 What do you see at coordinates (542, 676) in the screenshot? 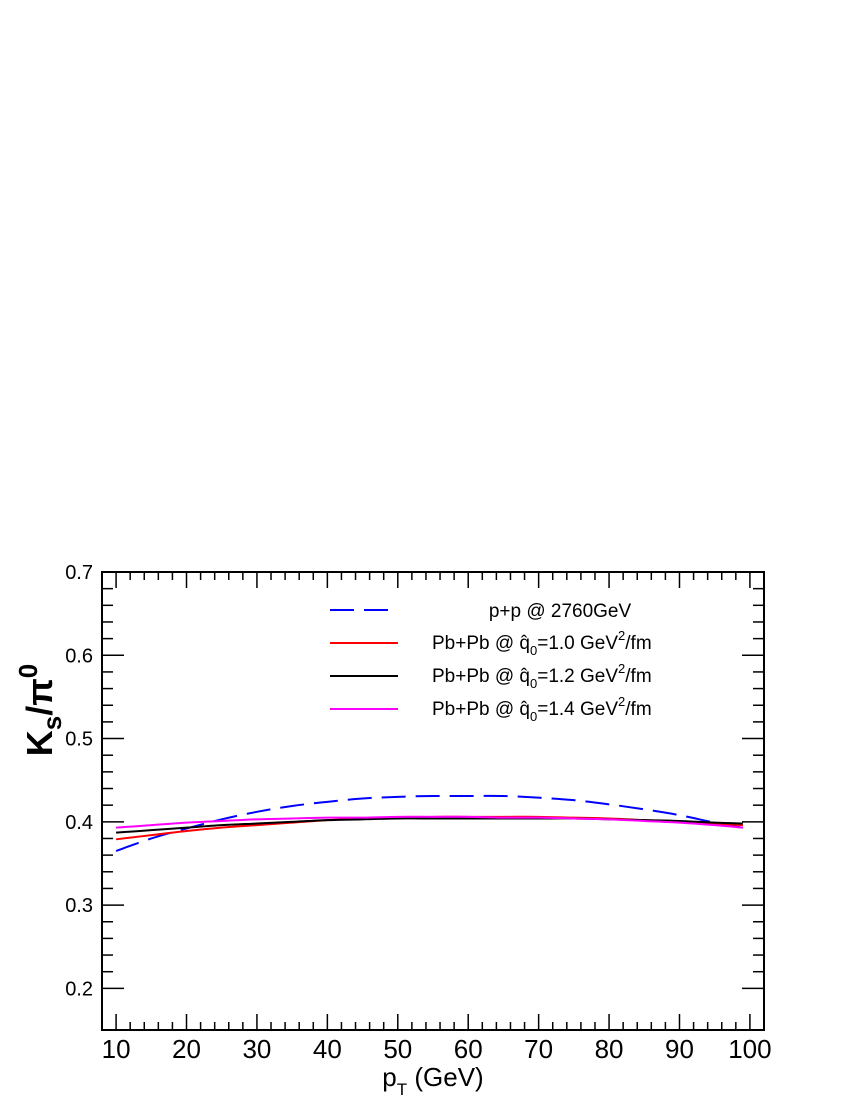
I see `legend-label-q12: Pb+Pb @ q̂0=1.2 GeV2/fm` at bounding box center [542, 676].